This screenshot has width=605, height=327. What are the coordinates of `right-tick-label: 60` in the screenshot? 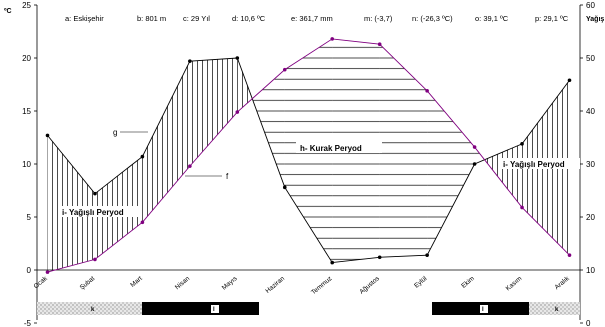 It's located at (590, 5).